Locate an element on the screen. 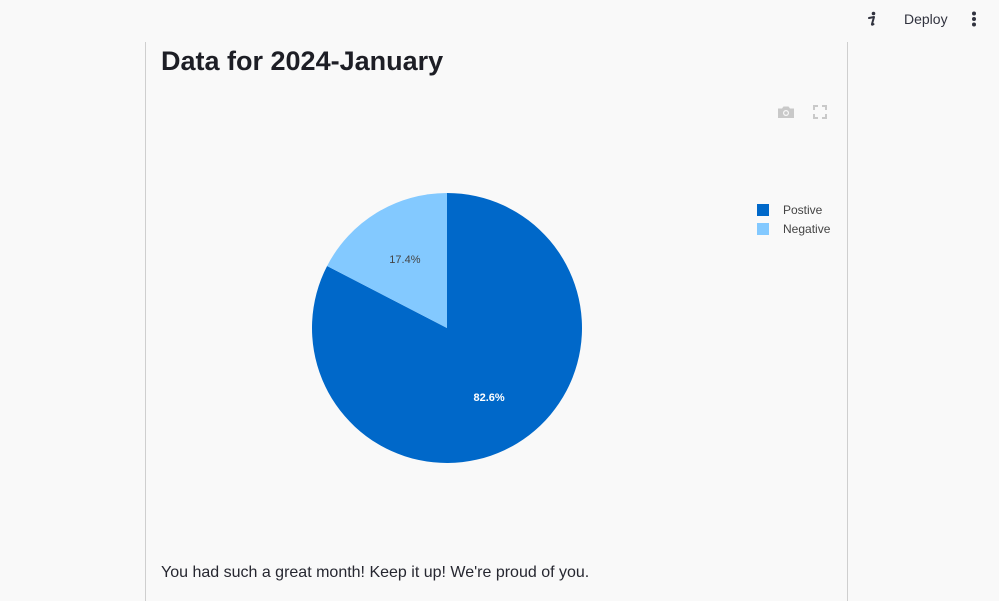 The height and width of the screenshot is (601, 999). pie-slice-negative is located at coordinates (387, 260).